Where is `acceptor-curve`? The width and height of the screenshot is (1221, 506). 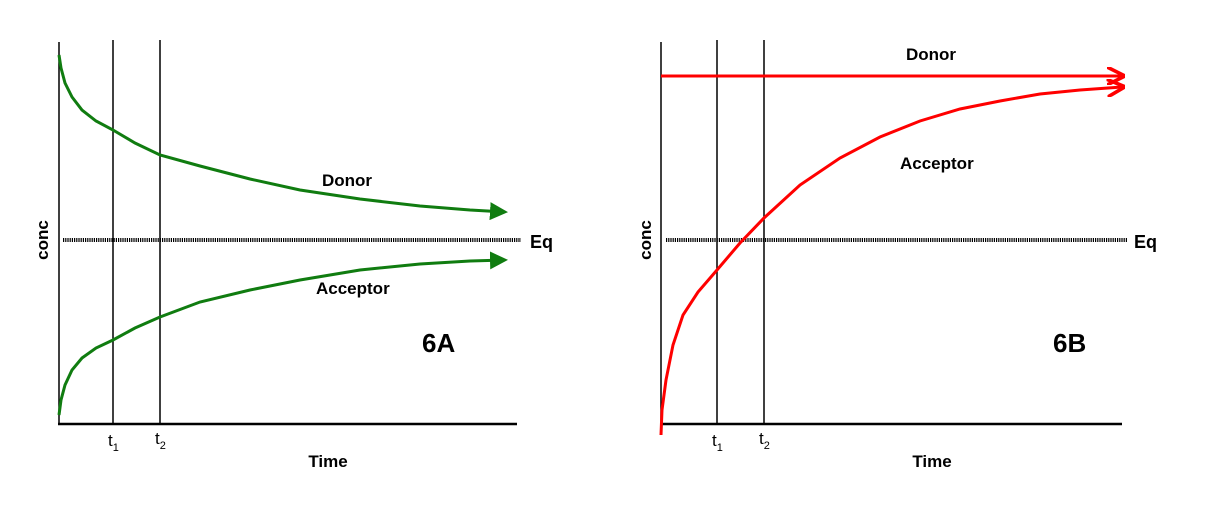 acceptor-curve is located at coordinates (282, 333).